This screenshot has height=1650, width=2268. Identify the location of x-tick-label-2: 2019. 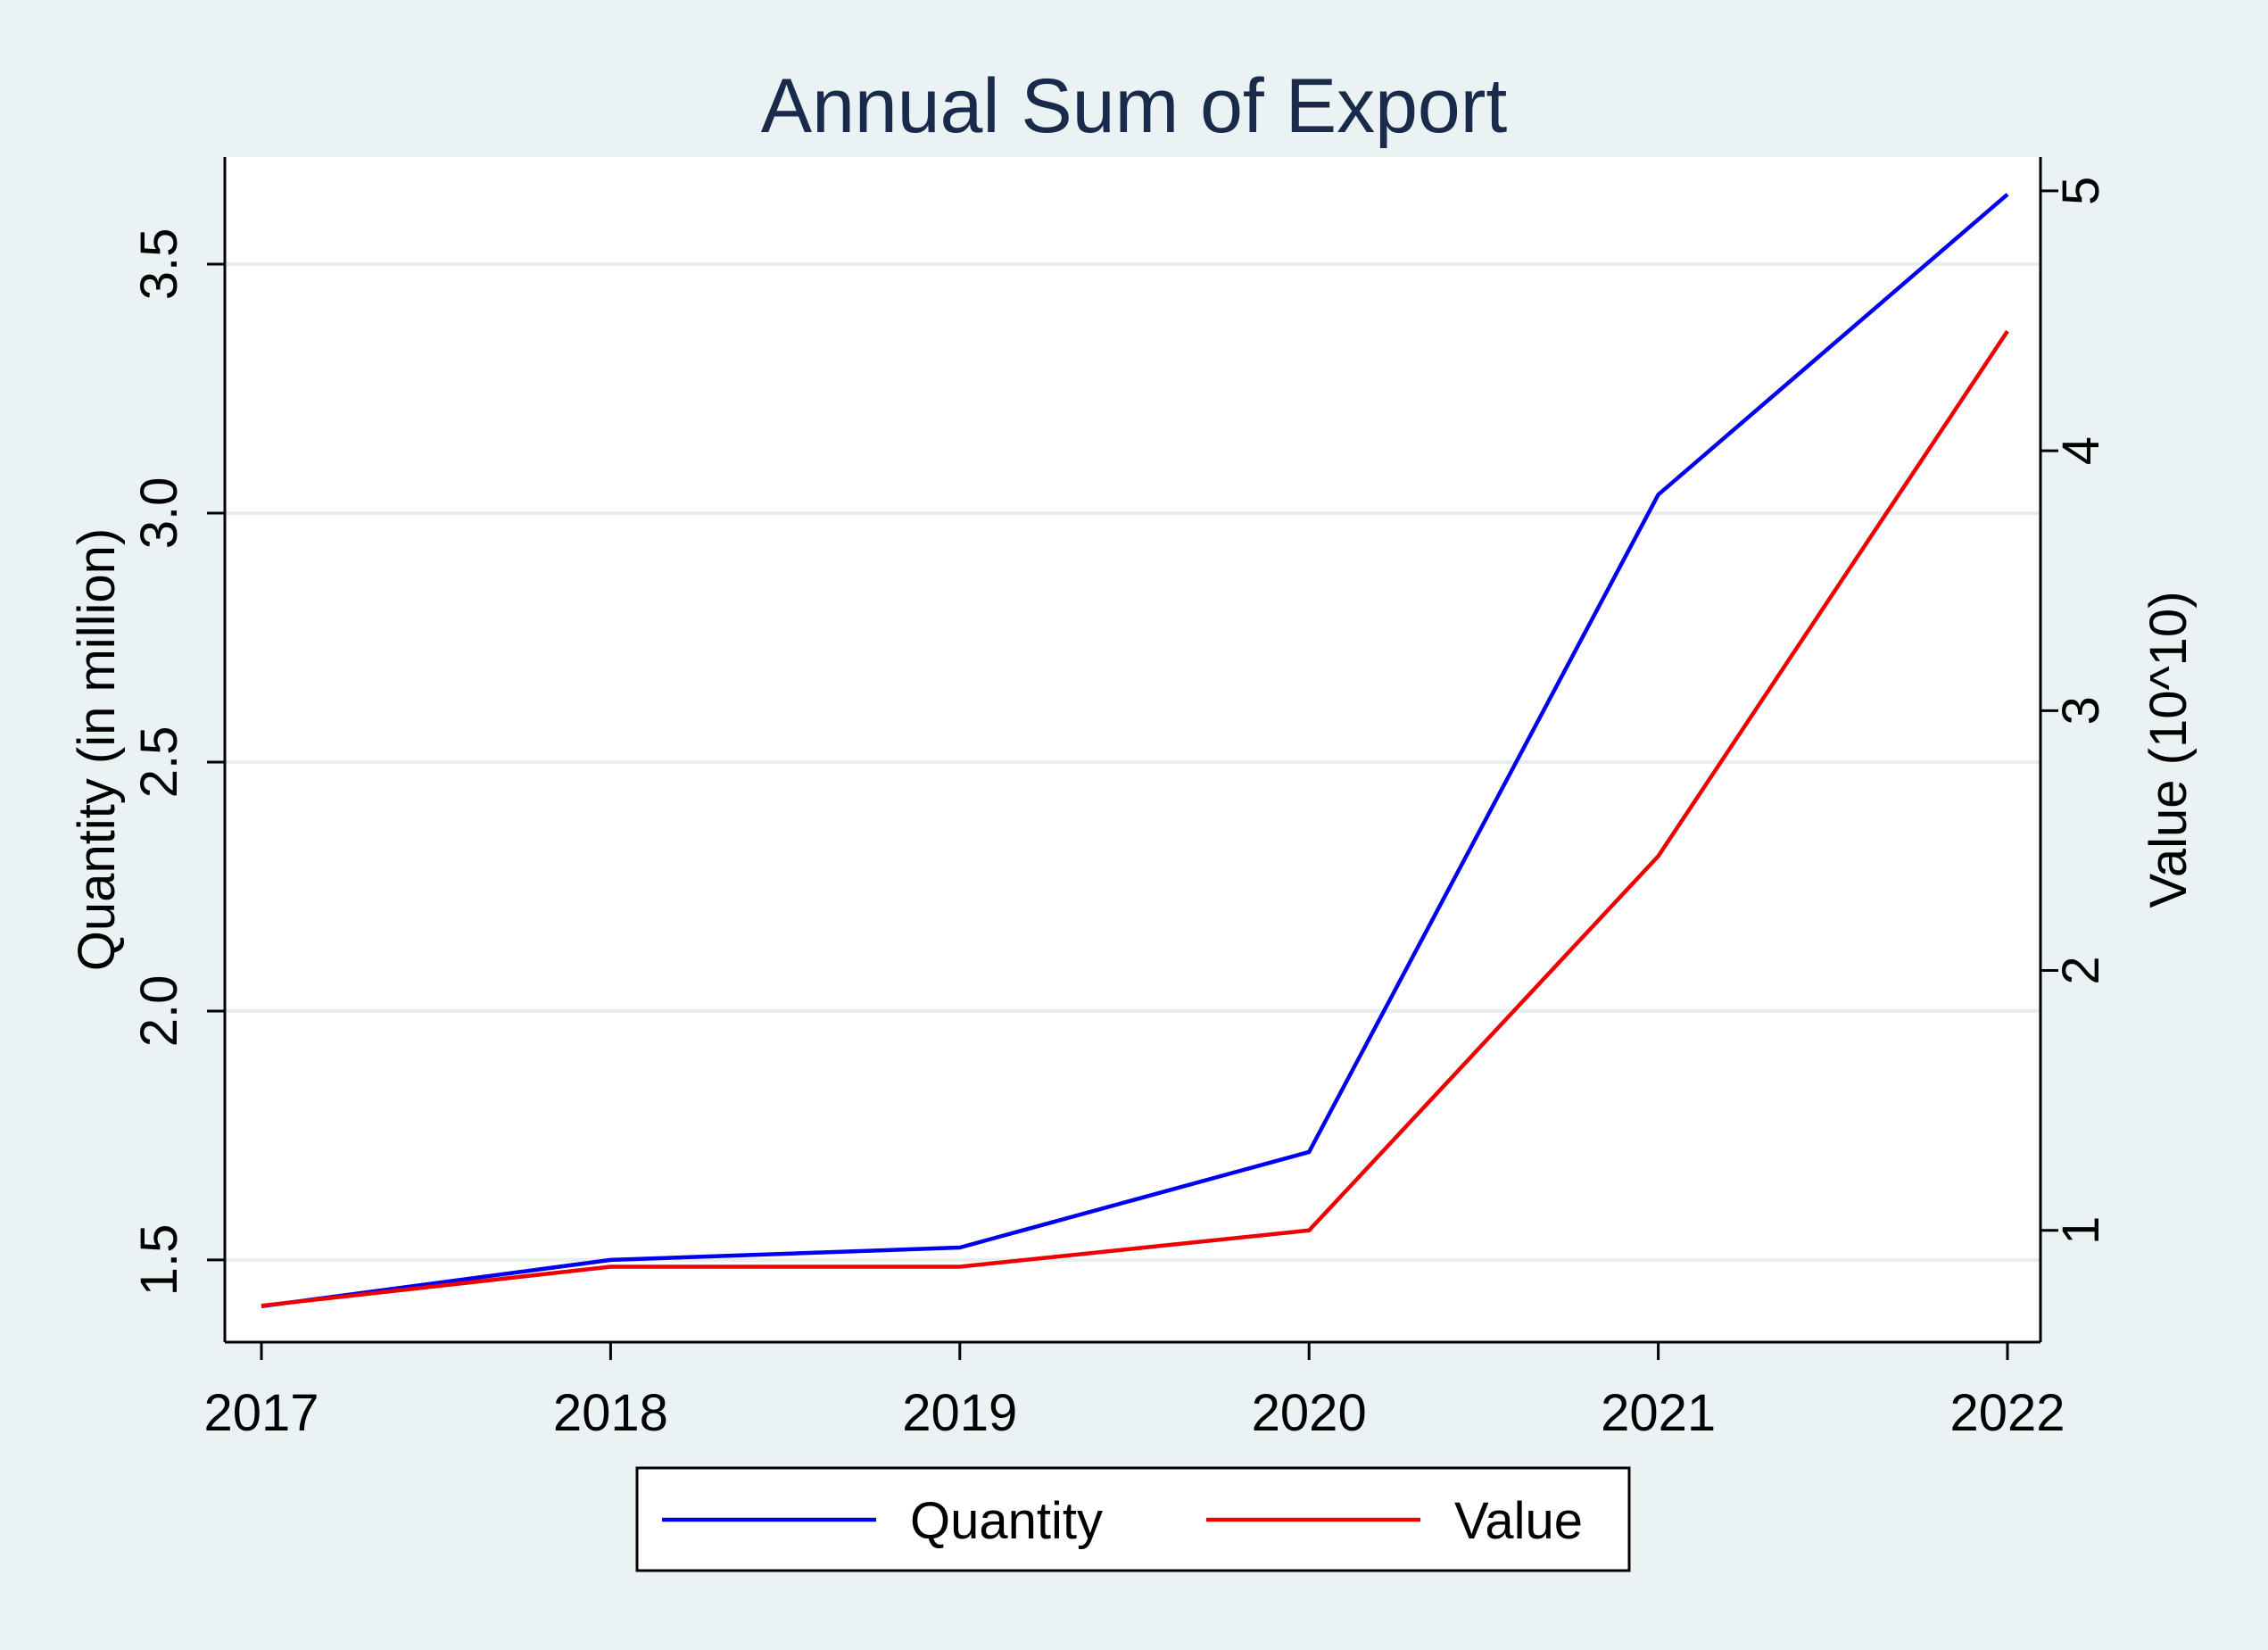
(959, 1413).